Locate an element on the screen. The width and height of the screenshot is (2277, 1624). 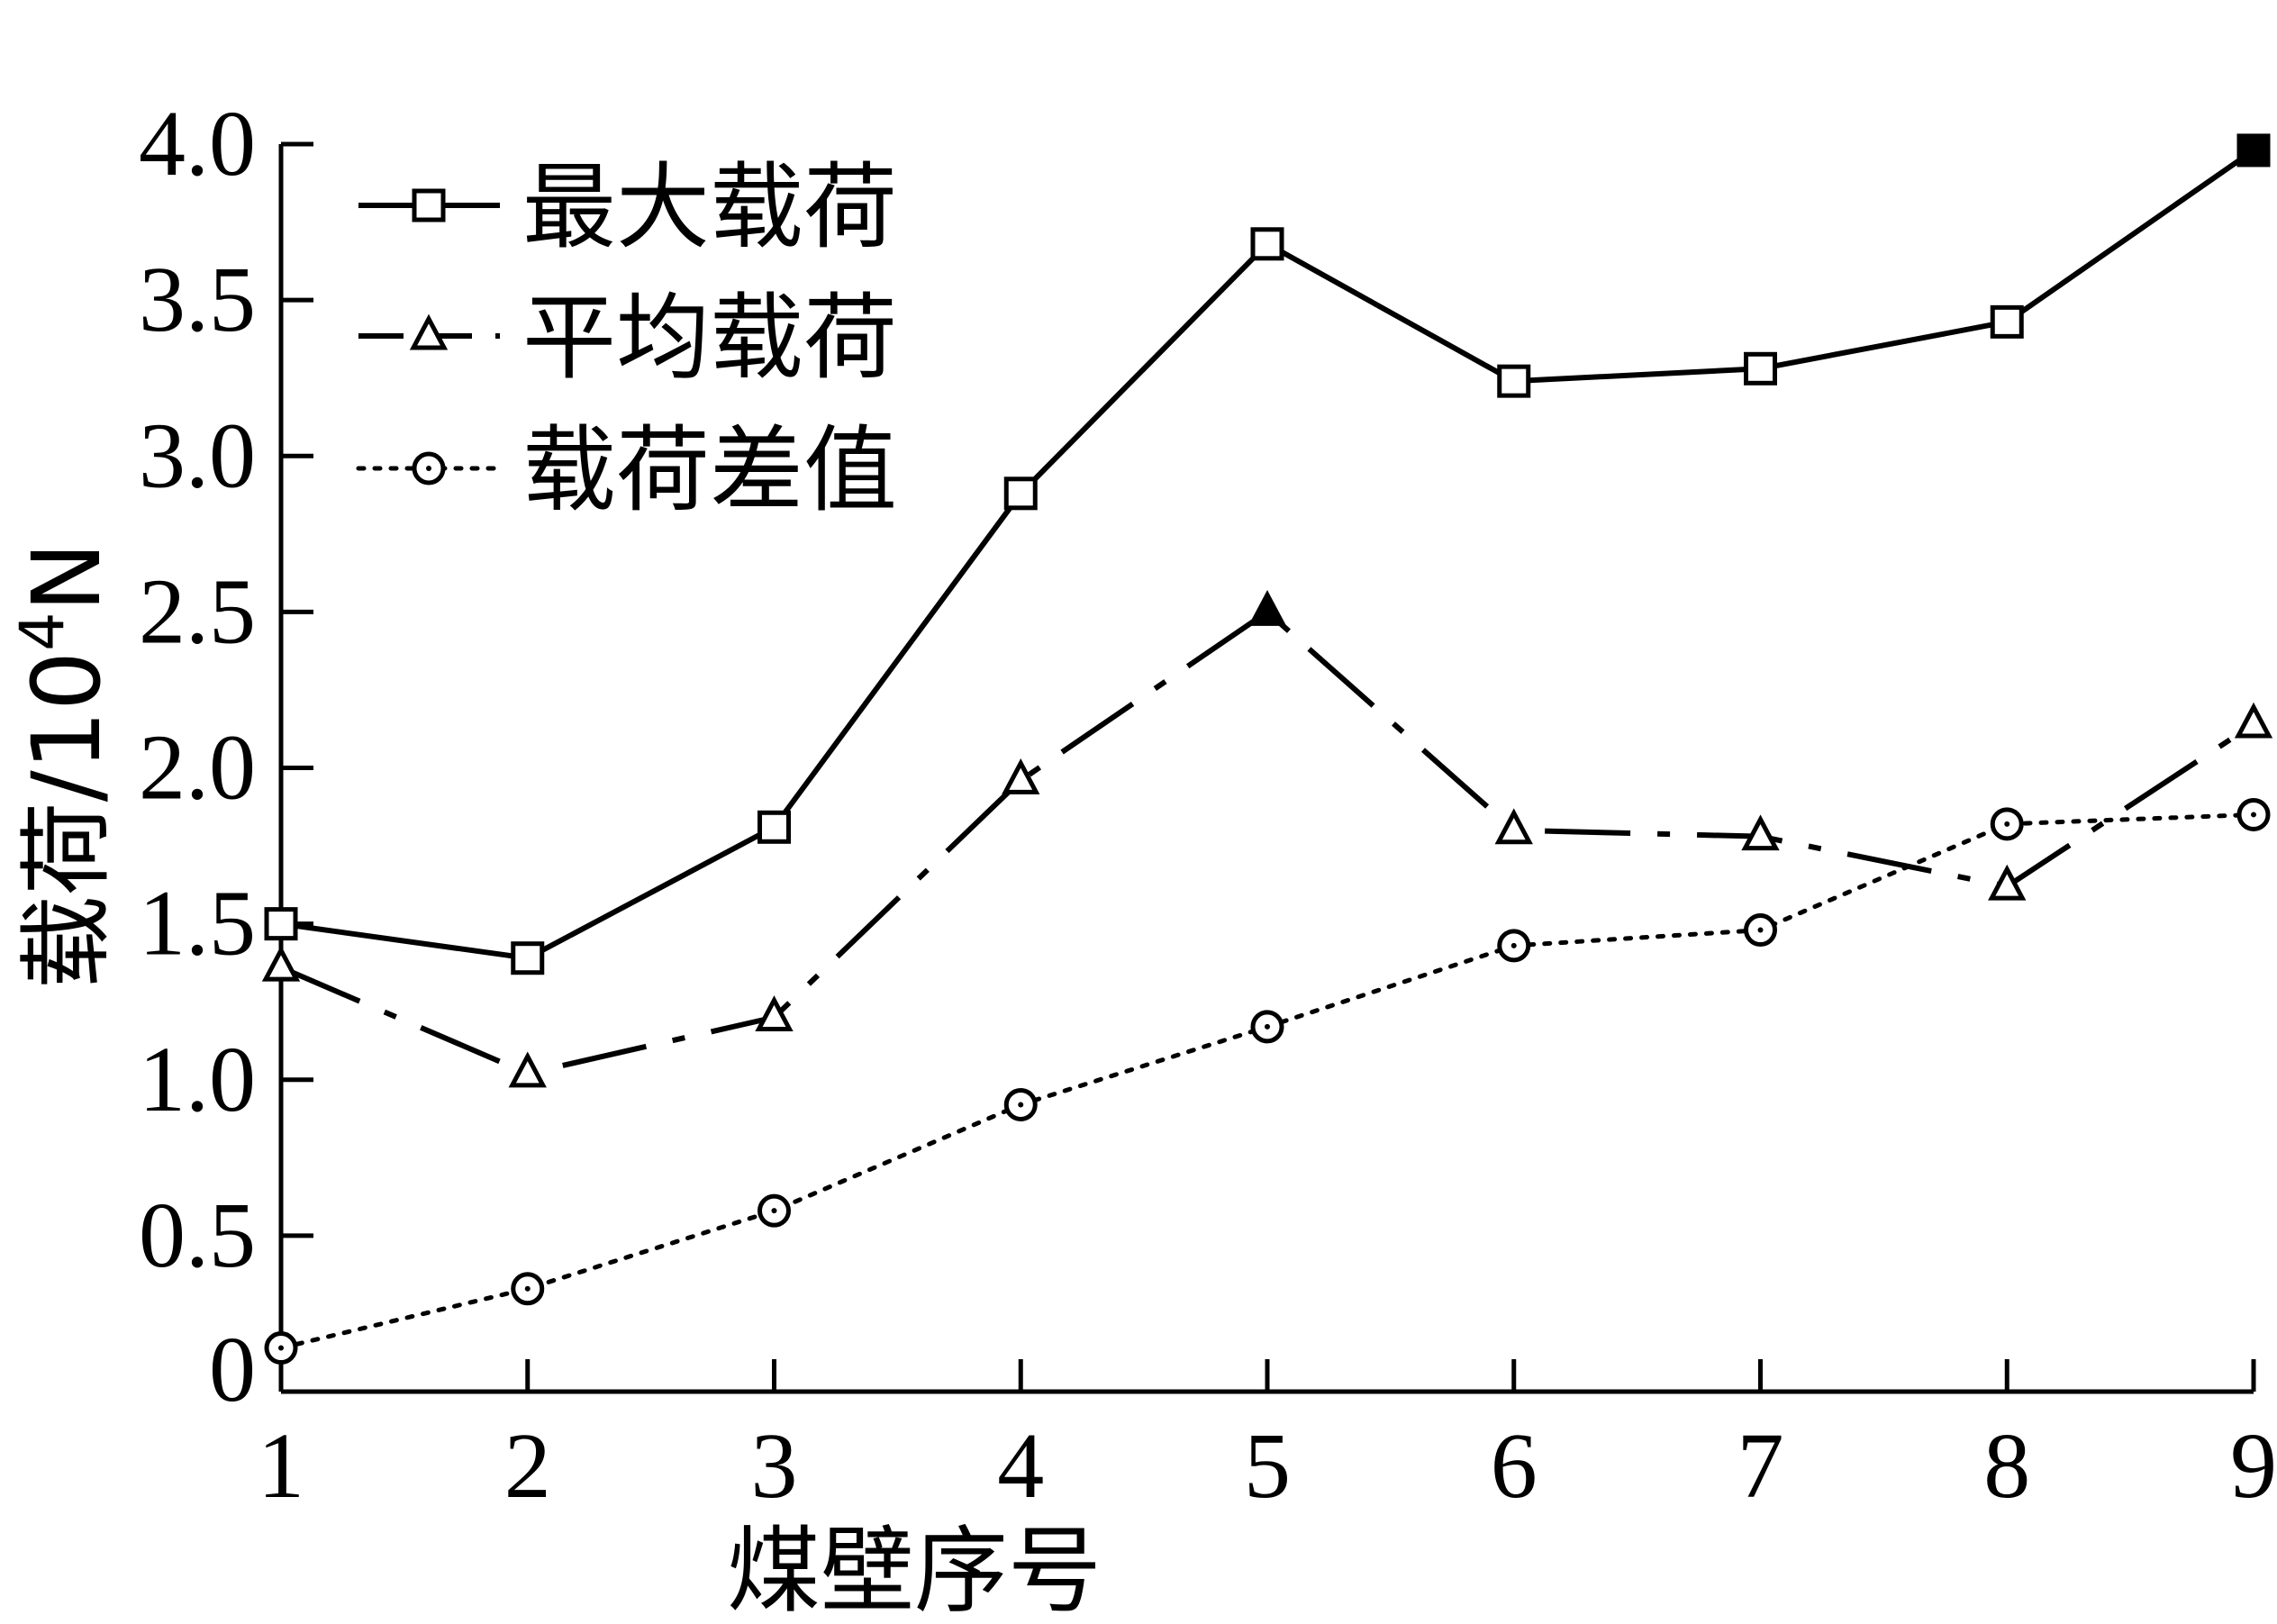
svg-text: 载荷/104N is located at coordinates (64, 765).